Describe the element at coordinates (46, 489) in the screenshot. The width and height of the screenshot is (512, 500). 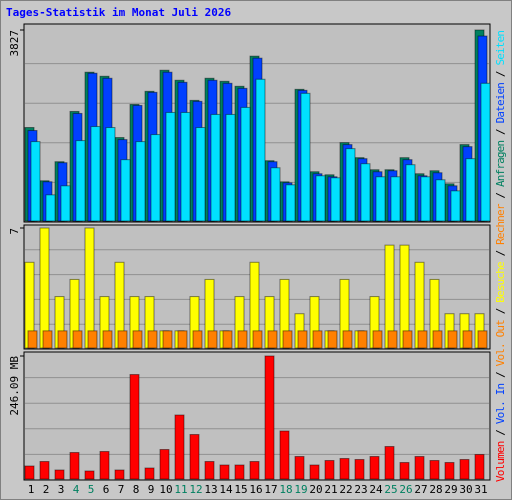
I see `x-tick-label: 2` at that location.